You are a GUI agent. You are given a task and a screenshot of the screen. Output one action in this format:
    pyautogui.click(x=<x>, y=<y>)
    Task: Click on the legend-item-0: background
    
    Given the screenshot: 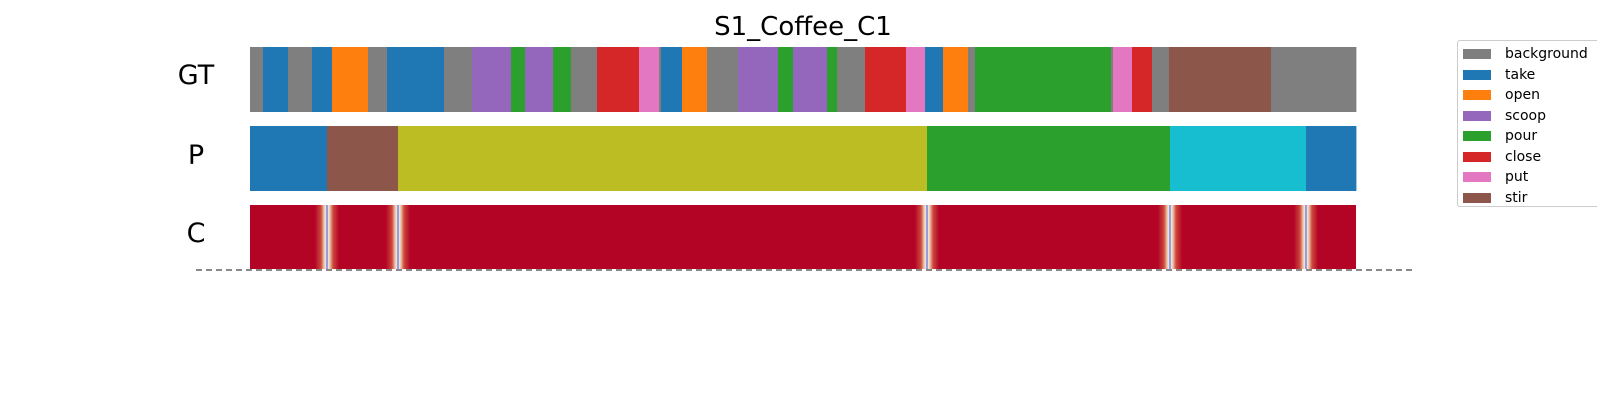 What is the action you would take?
    pyautogui.click(x=1527, y=54)
    